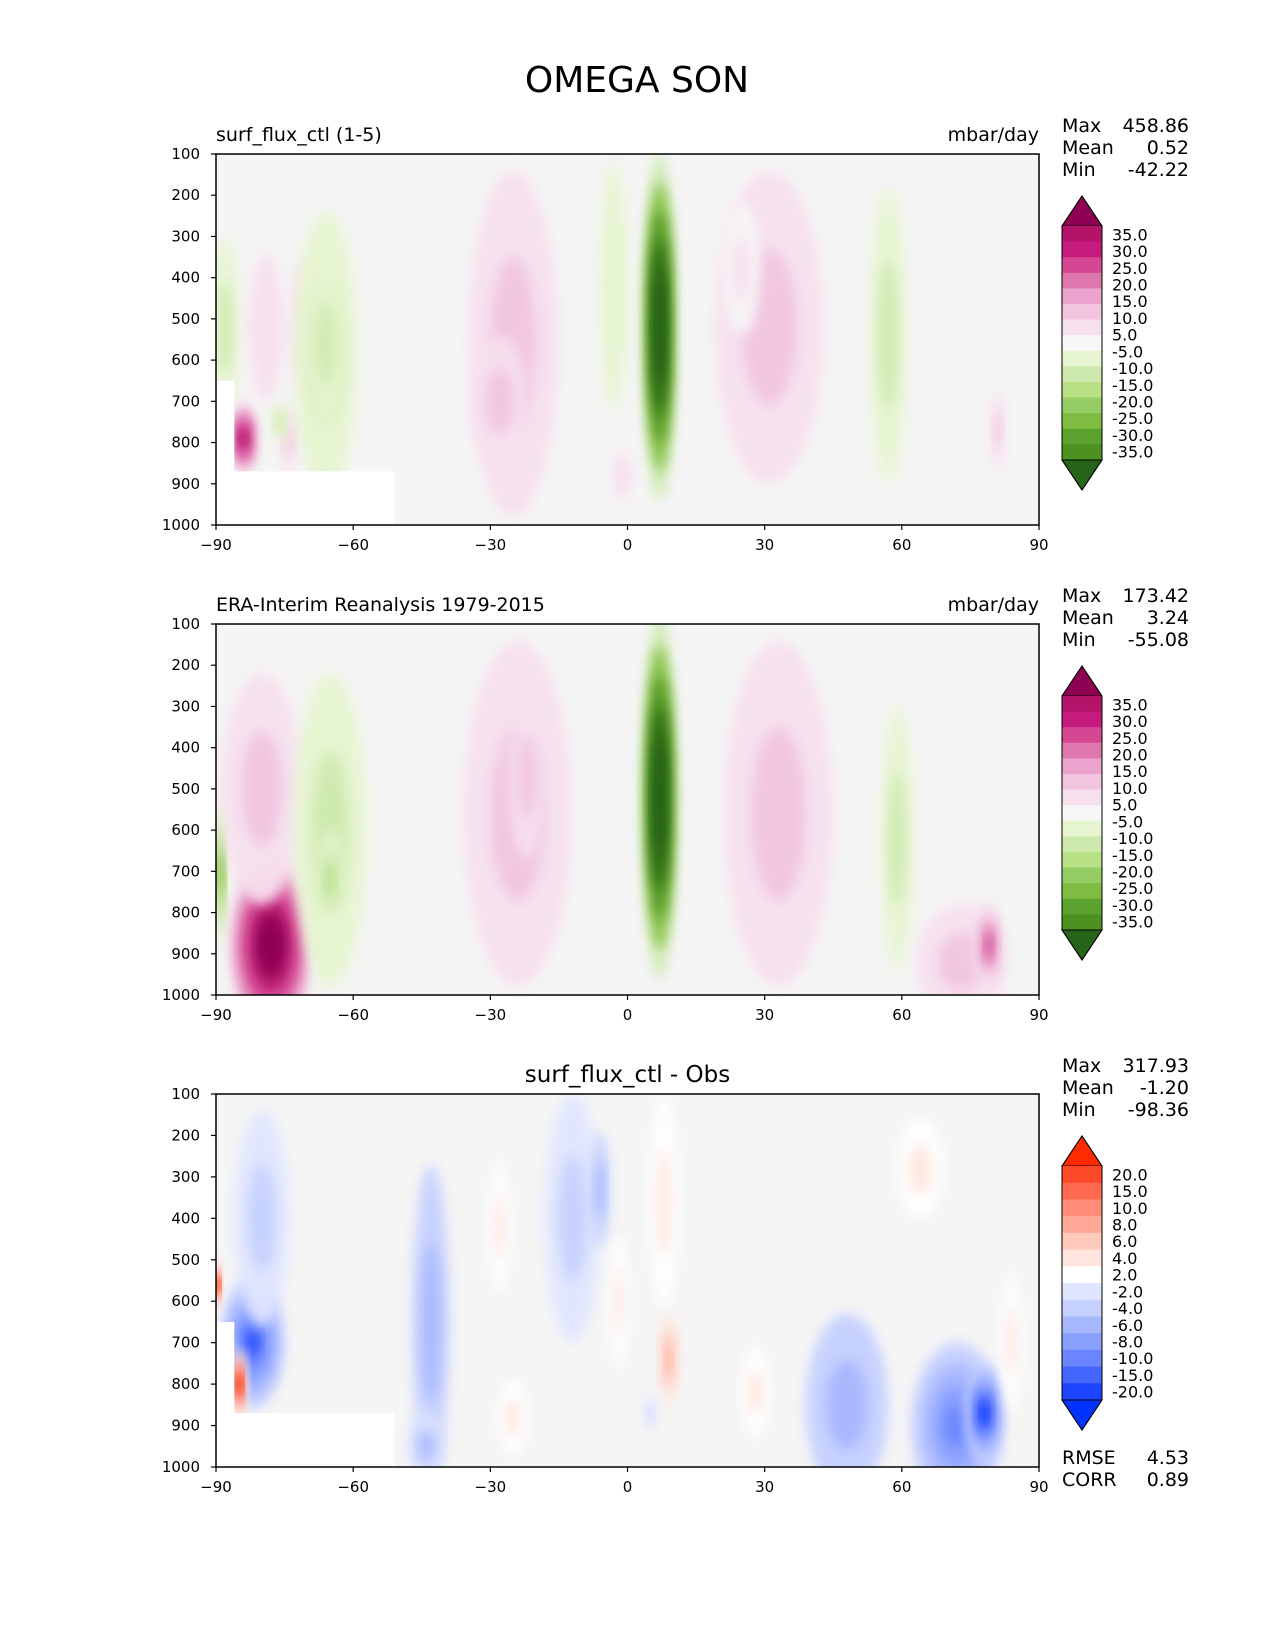  What do you see at coordinates (1088, 1088) in the screenshot?
I see `stat-label: Mean` at bounding box center [1088, 1088].